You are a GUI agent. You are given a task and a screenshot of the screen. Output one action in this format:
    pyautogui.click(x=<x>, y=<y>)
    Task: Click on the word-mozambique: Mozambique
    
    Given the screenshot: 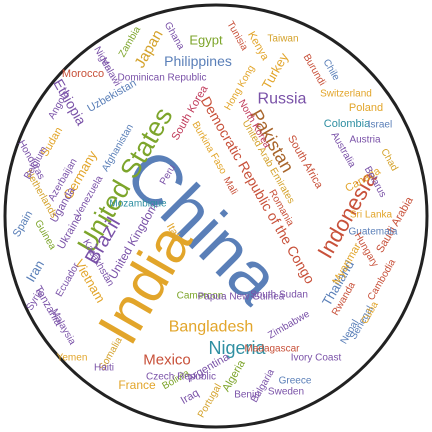 What is the action you would take?
    pyautogui.click(x=138, y=204)
    